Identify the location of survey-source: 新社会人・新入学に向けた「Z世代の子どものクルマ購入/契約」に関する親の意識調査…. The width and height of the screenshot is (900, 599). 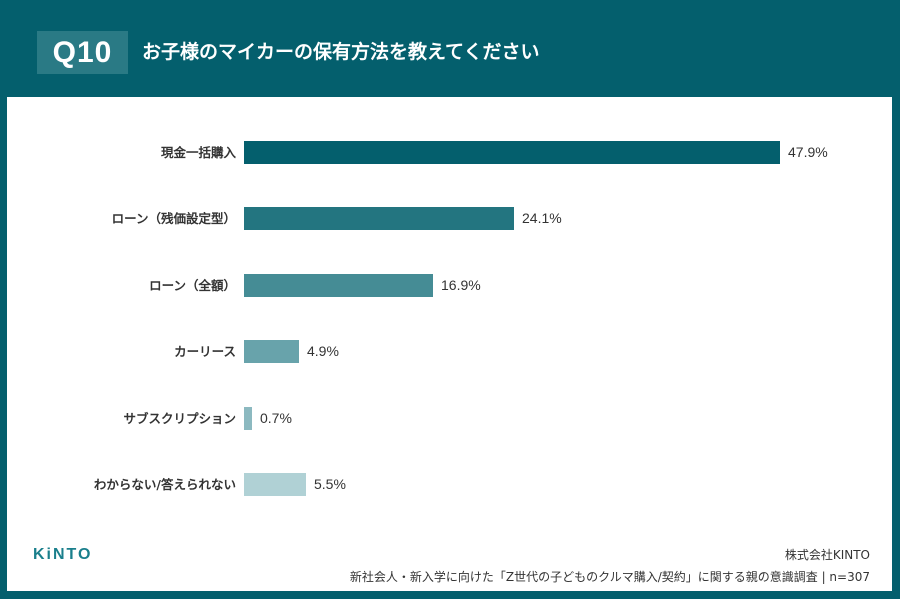
(609, 577).